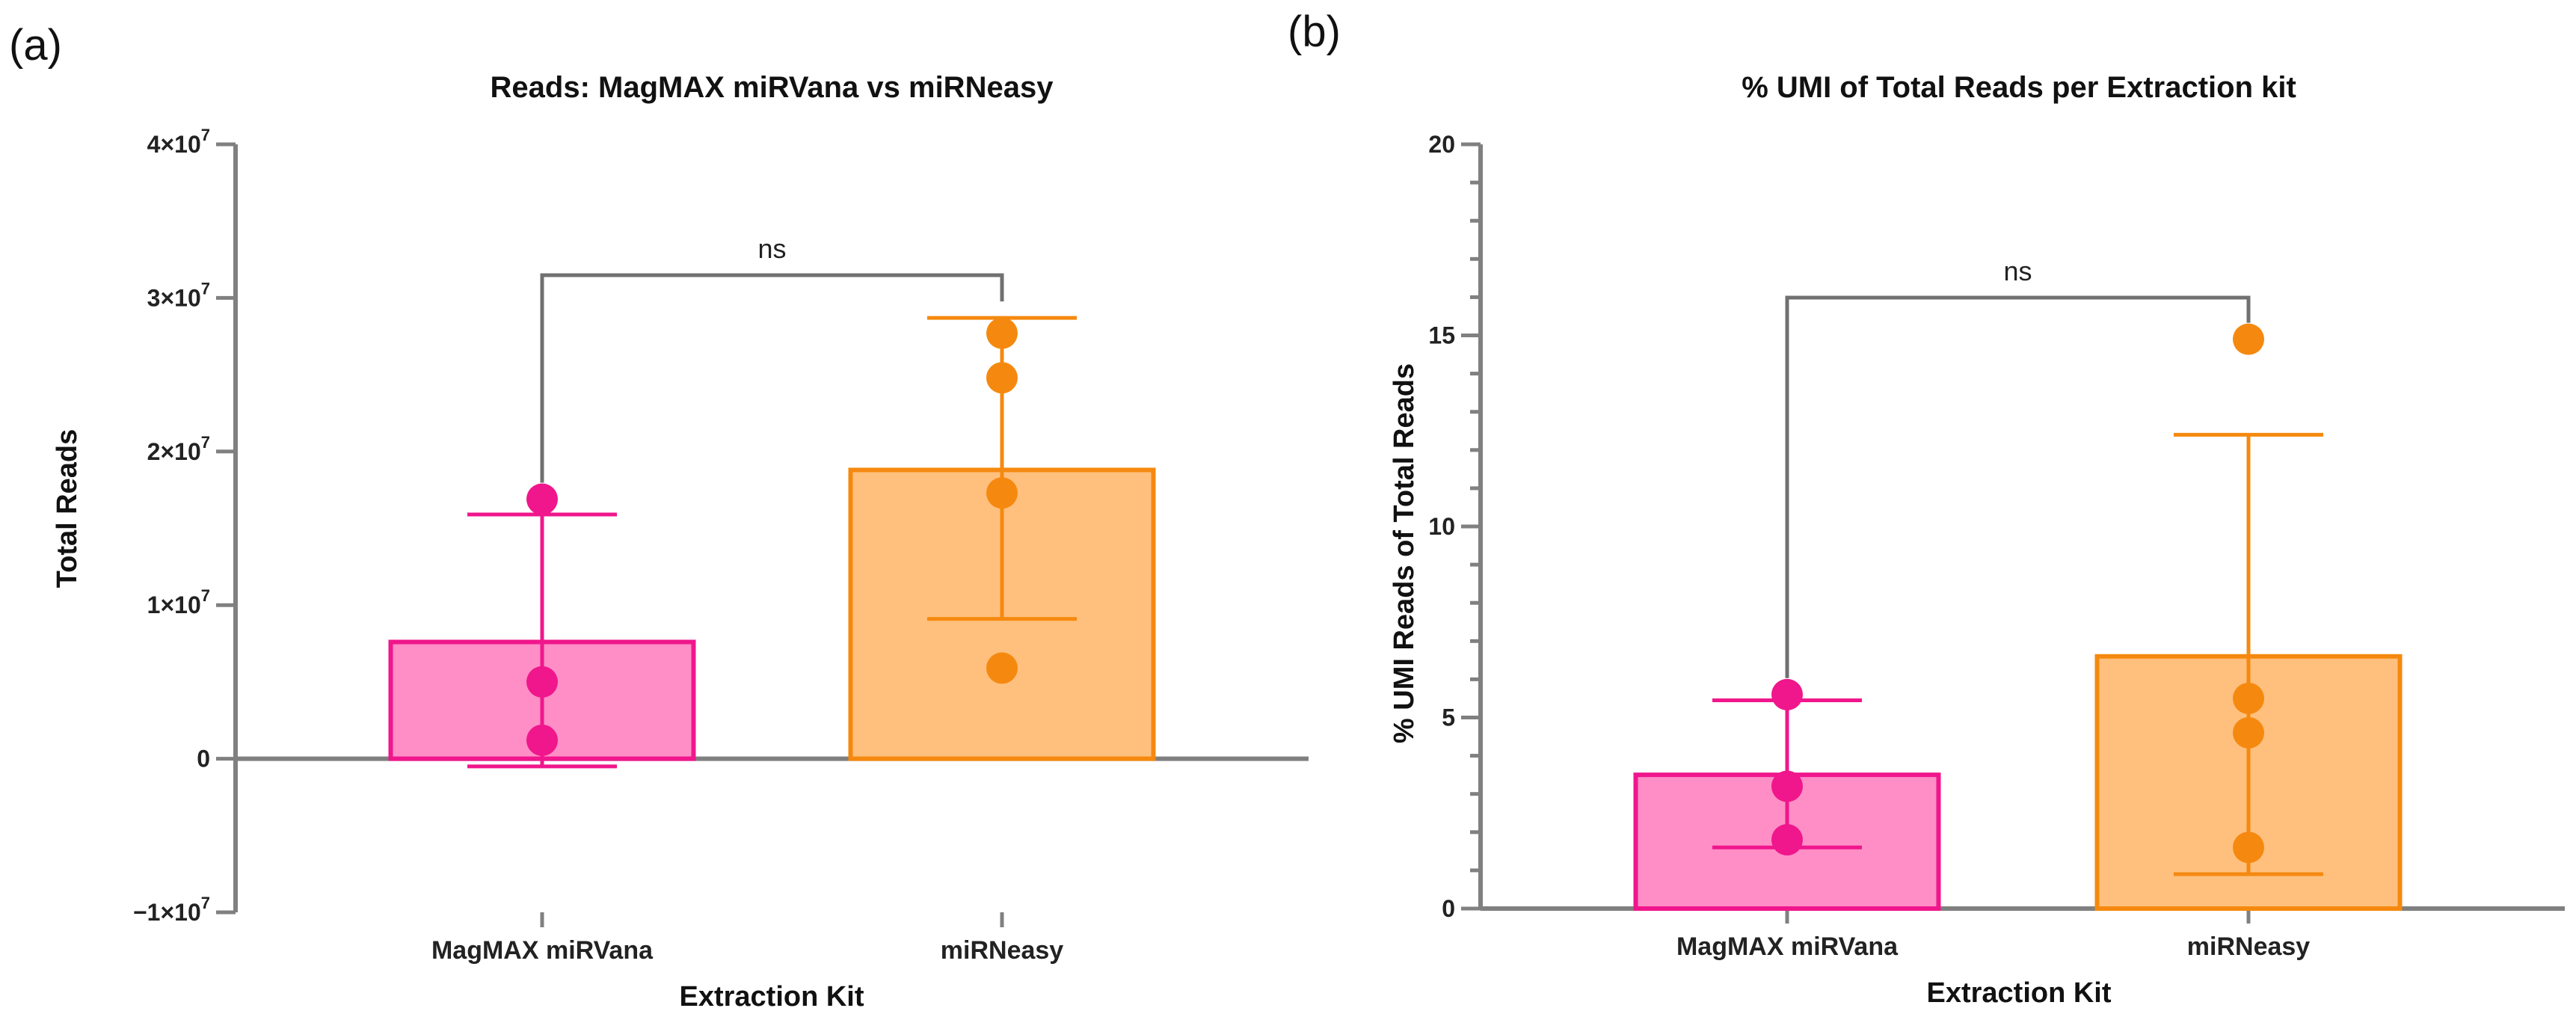 Image resolution: width=2576 pixels, height=1017 pixels. What do you see at coordinates (178, 142) in the screenshot?
I see `panel-a-y-tick-label: 4×10⁷` at bounding box center [178, 142].